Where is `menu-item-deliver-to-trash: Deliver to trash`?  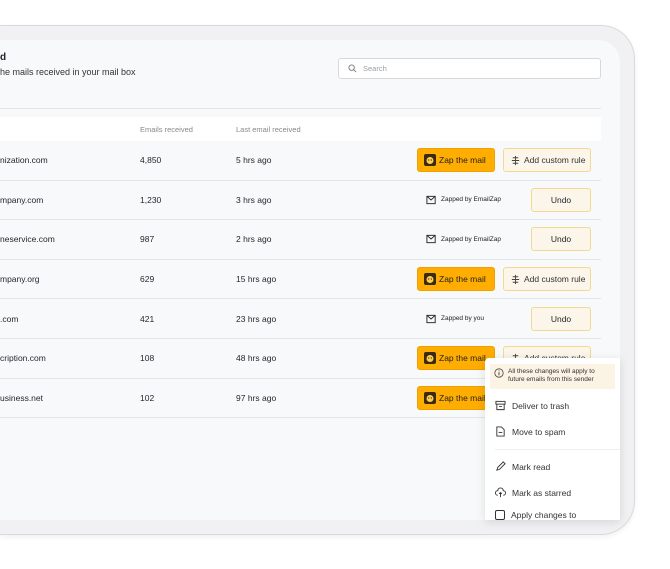
menu-item-deliver-to-trash: Deliver to trash is located at coordinates (552, 406).